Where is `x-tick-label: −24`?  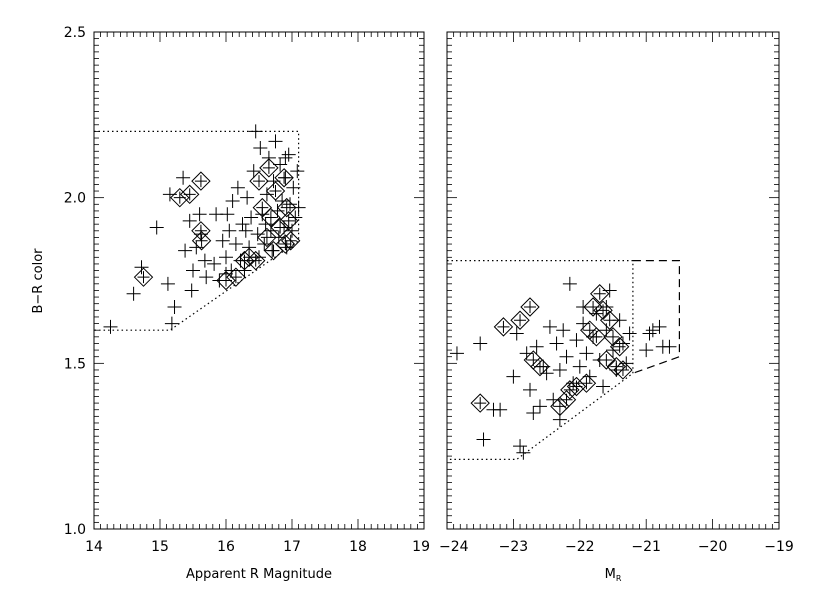
x-tick-label: −24 is located at coordinates (454, 547).